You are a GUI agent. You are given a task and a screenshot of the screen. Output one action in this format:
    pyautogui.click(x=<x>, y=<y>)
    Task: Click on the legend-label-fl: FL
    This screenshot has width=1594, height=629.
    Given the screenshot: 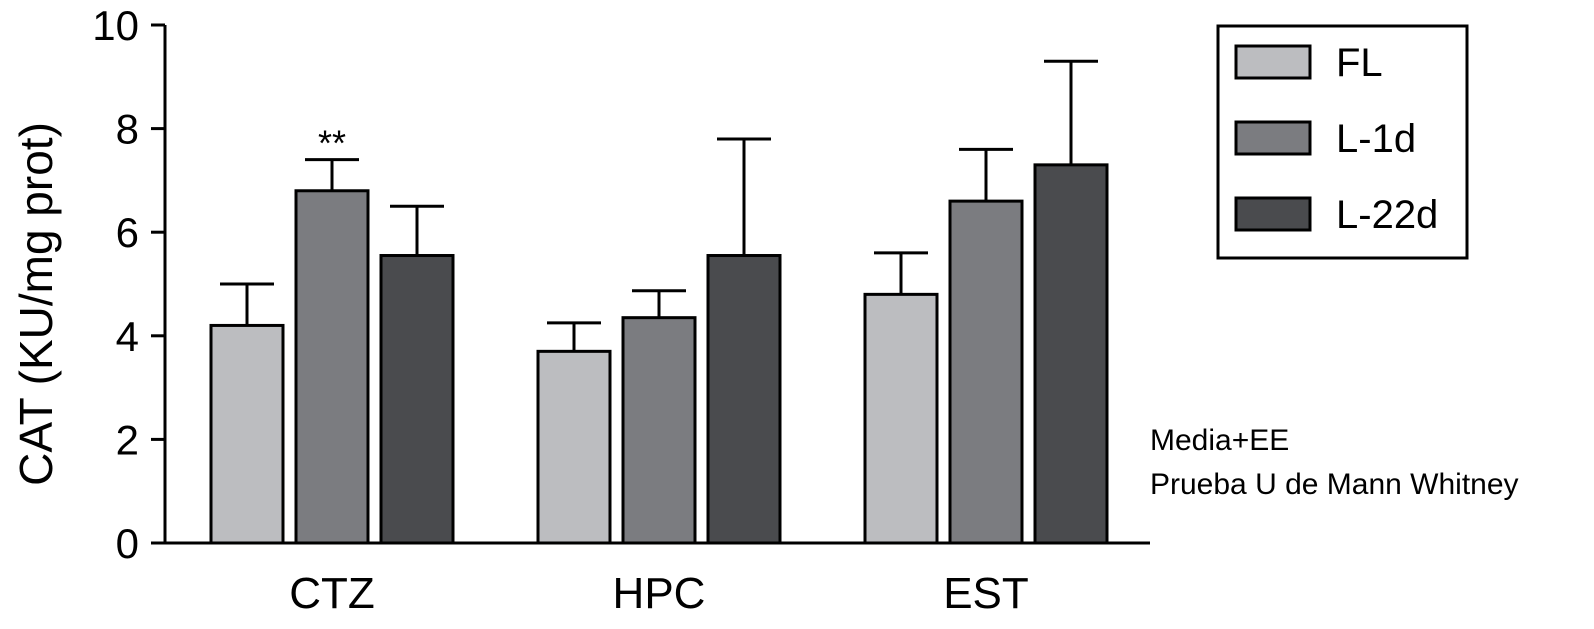 What is the action you would take?
    pyautogui.click(x=1359, y=63)
    